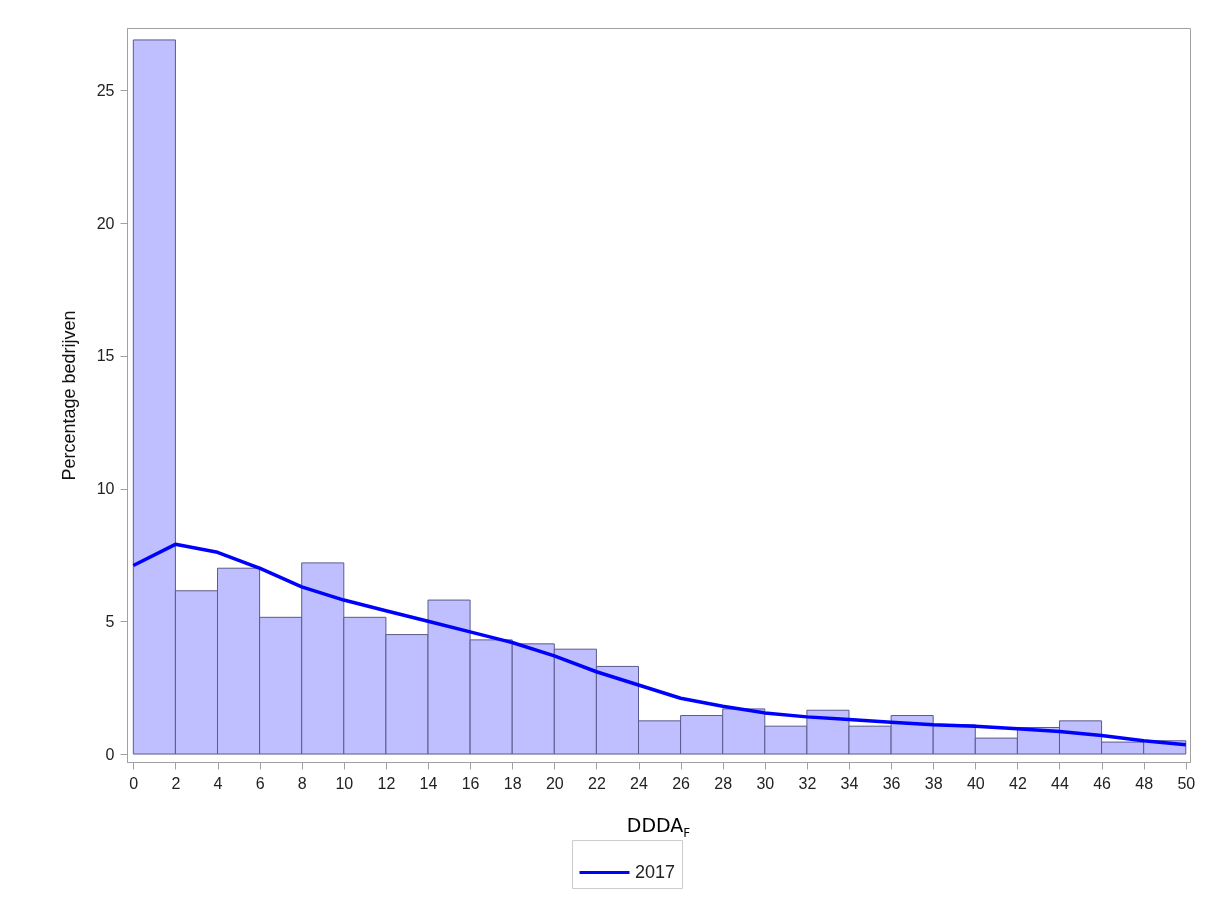 The image size is (1206, 908). Describe the element at coordinates (176, 783) in the screenshot. I see `x-tick-label: 2` at that location.